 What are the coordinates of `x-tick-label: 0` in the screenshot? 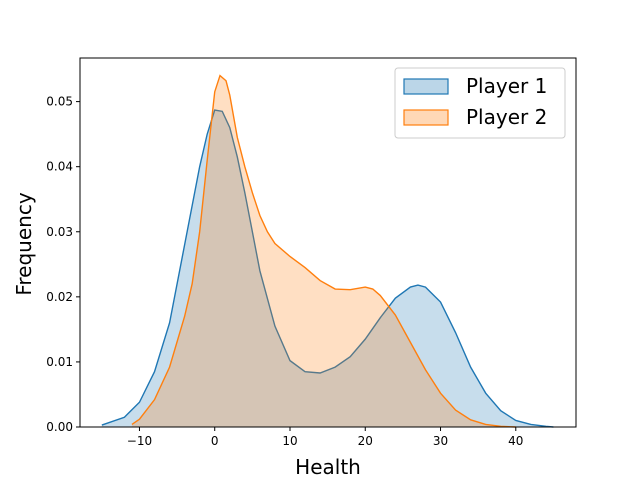 It's located at (215, 441).